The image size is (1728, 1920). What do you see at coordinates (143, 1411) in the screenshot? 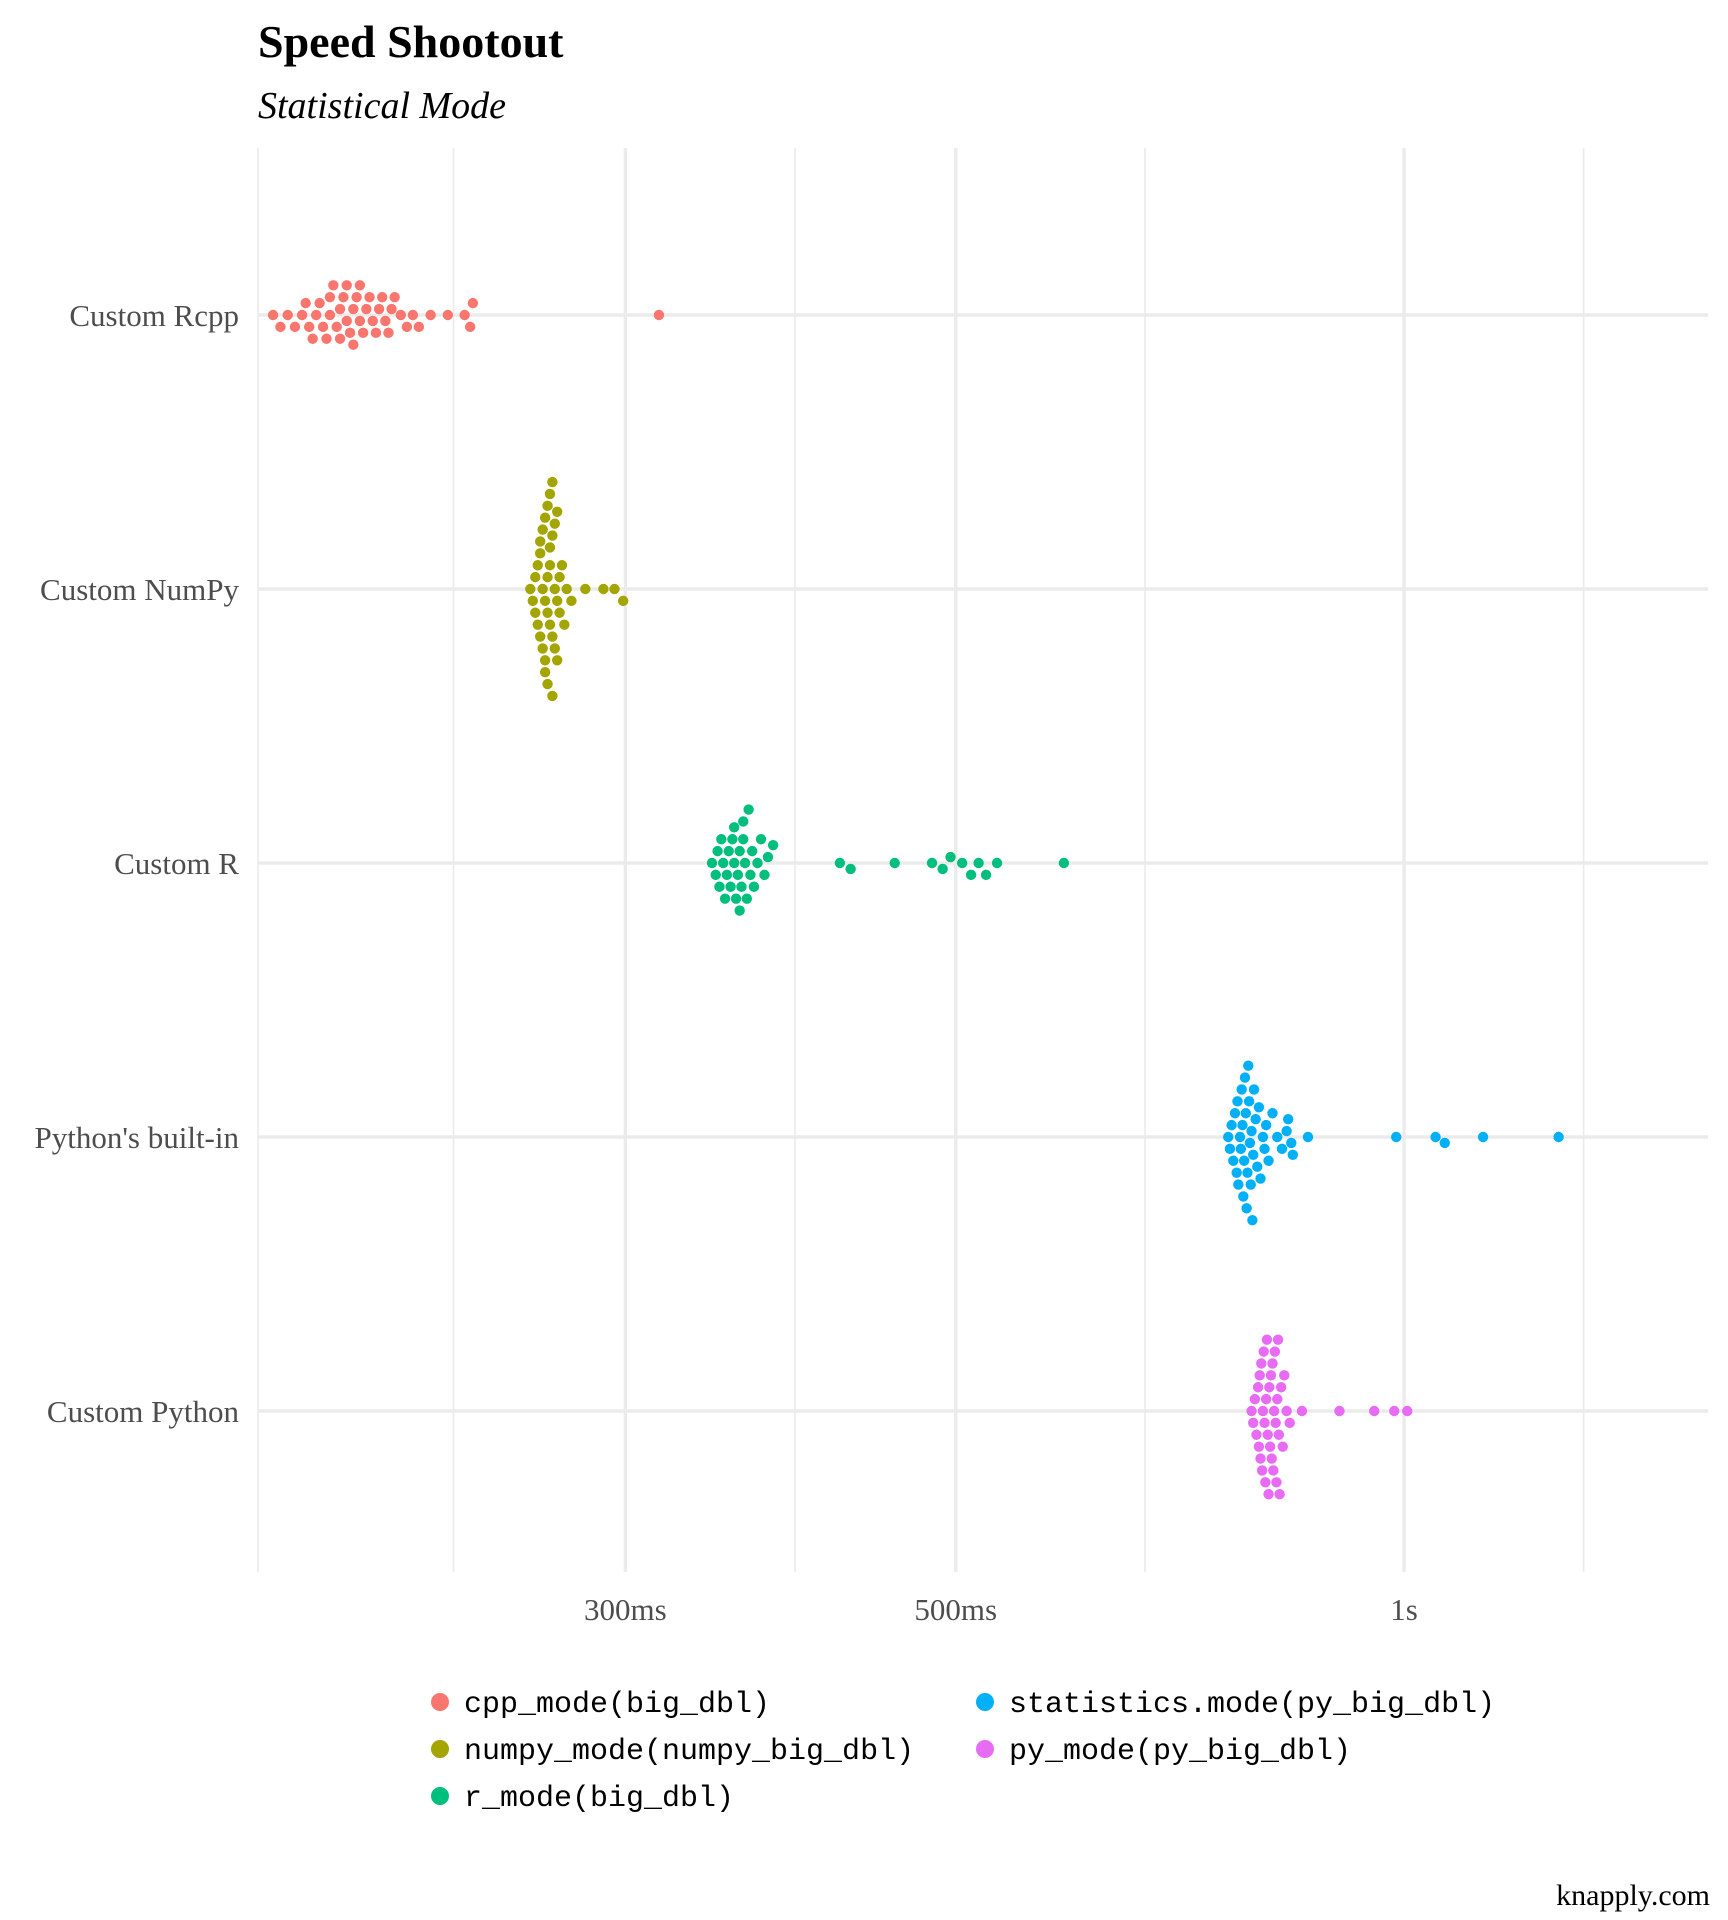
I see `y-tick-label: Custom Python` at bounding box center [143, 1411].